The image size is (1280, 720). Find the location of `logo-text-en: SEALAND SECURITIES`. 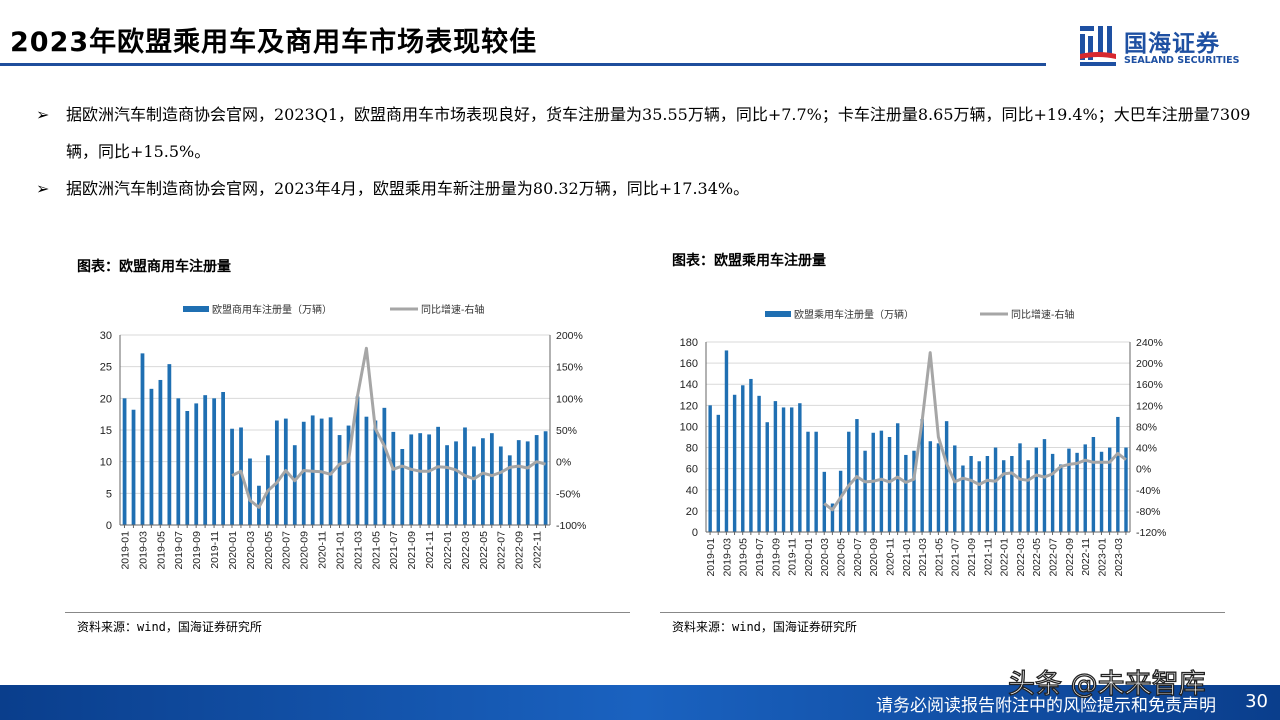

logo-text-en: SEALAND SECURITIES is located at coordinates (1182, 60).